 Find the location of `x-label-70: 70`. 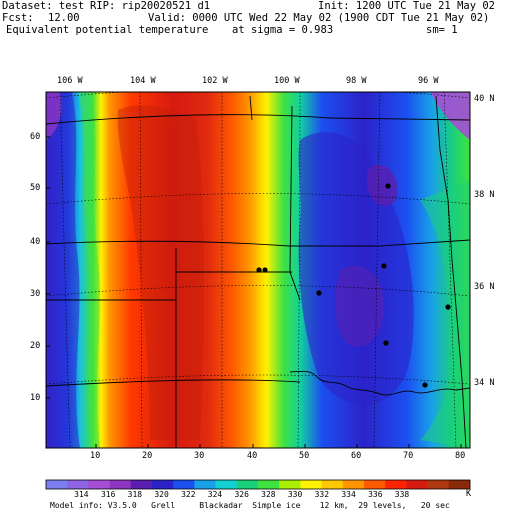

x-label-70: 70 is located at coordinates (408, 456).